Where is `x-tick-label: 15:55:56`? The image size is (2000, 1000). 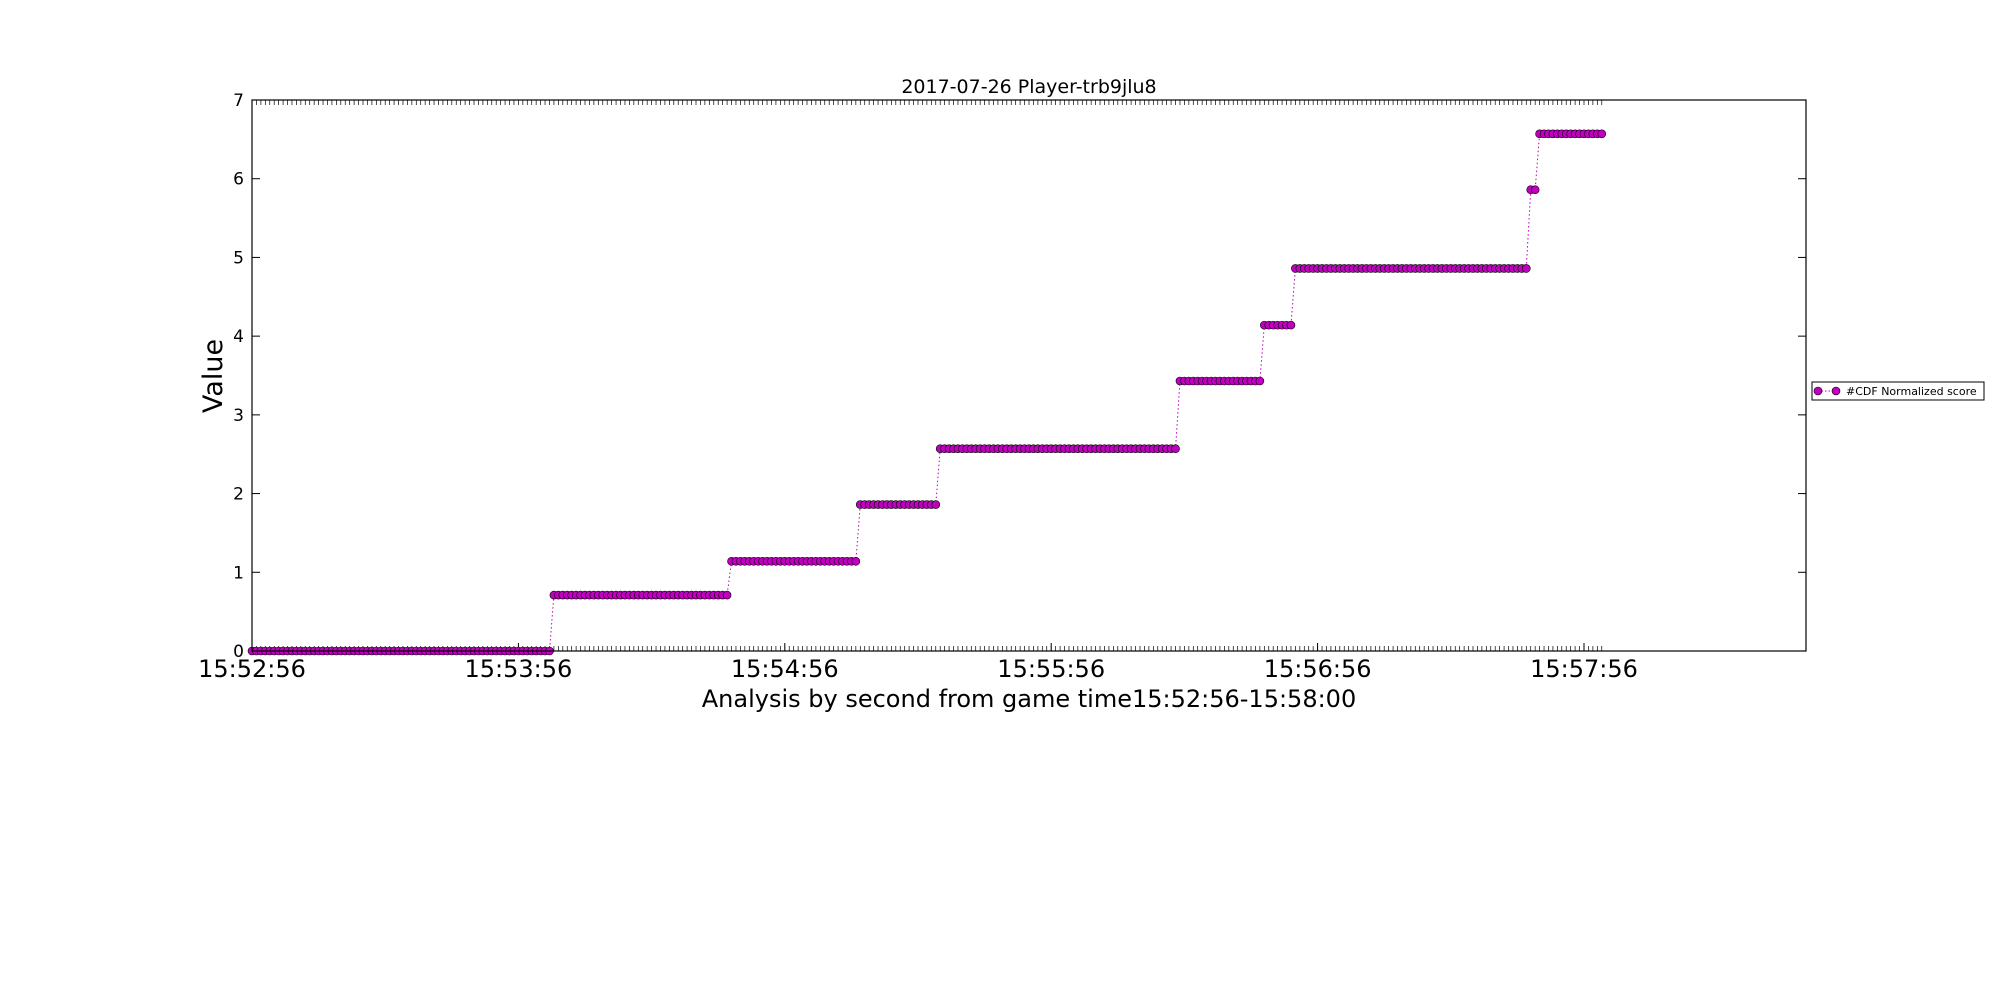 x-tick-label: 15:55:56 is located at coordinates (1051, 669).